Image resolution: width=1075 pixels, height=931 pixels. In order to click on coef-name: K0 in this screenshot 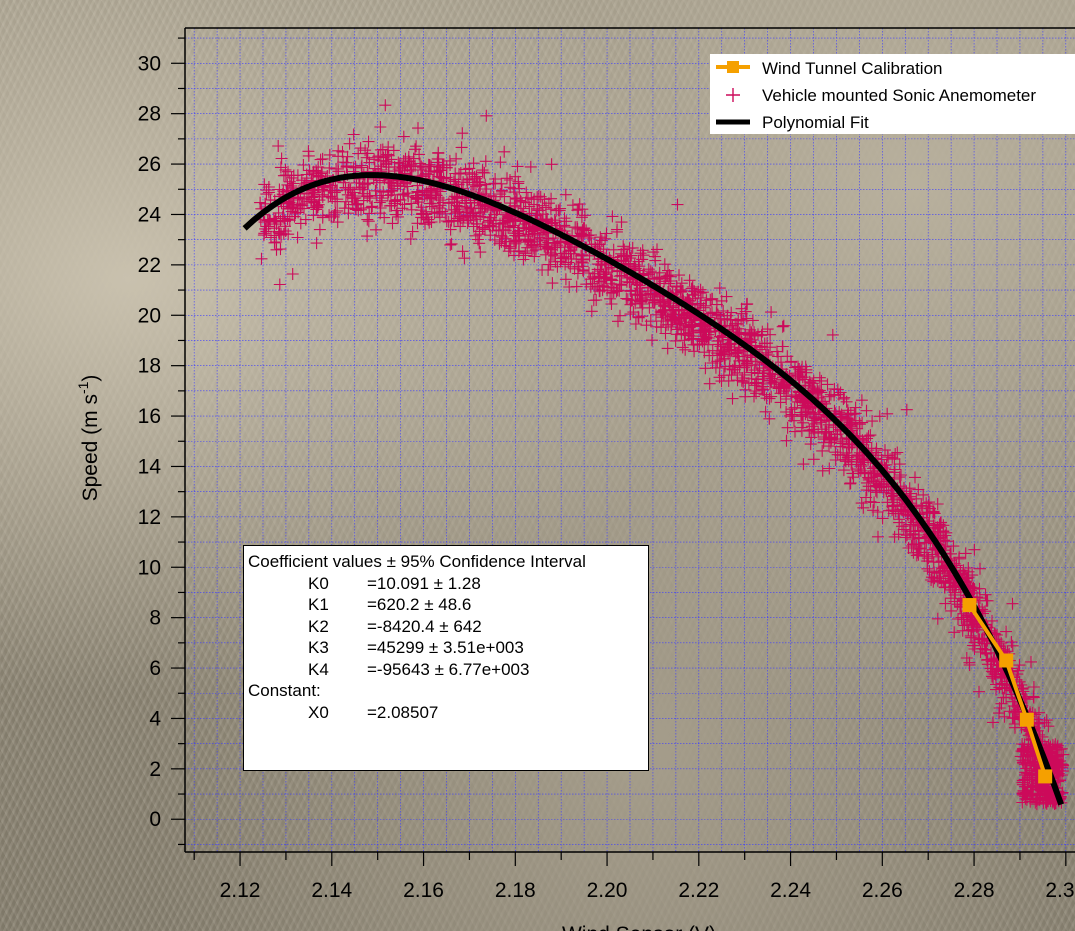, I will do `click(318, 583)`.